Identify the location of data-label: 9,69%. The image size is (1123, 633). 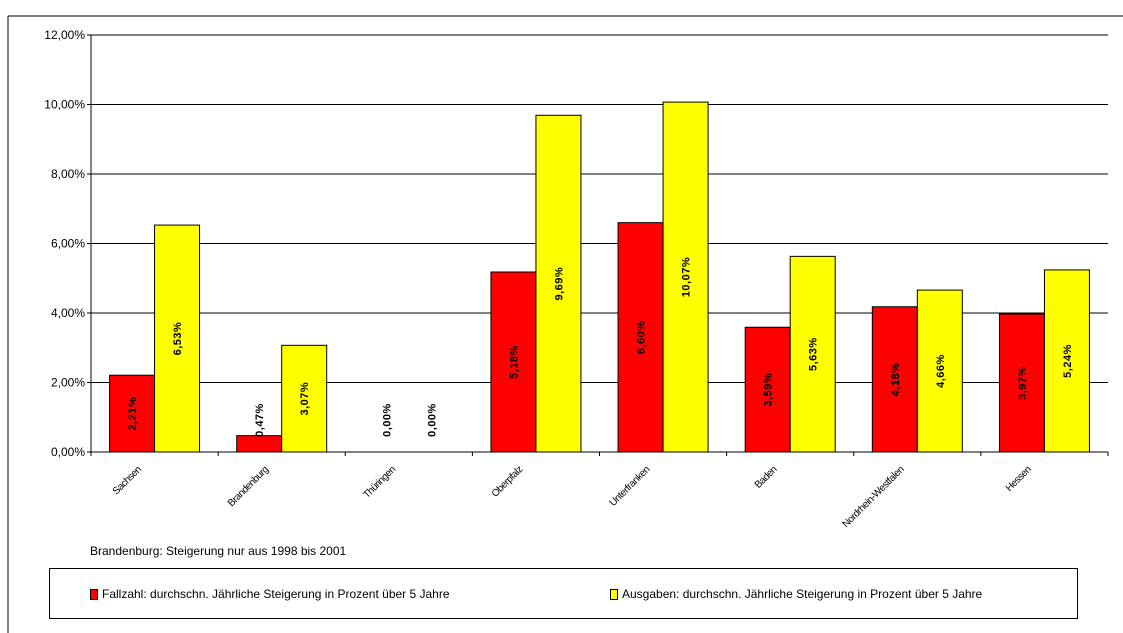
(559, 284).